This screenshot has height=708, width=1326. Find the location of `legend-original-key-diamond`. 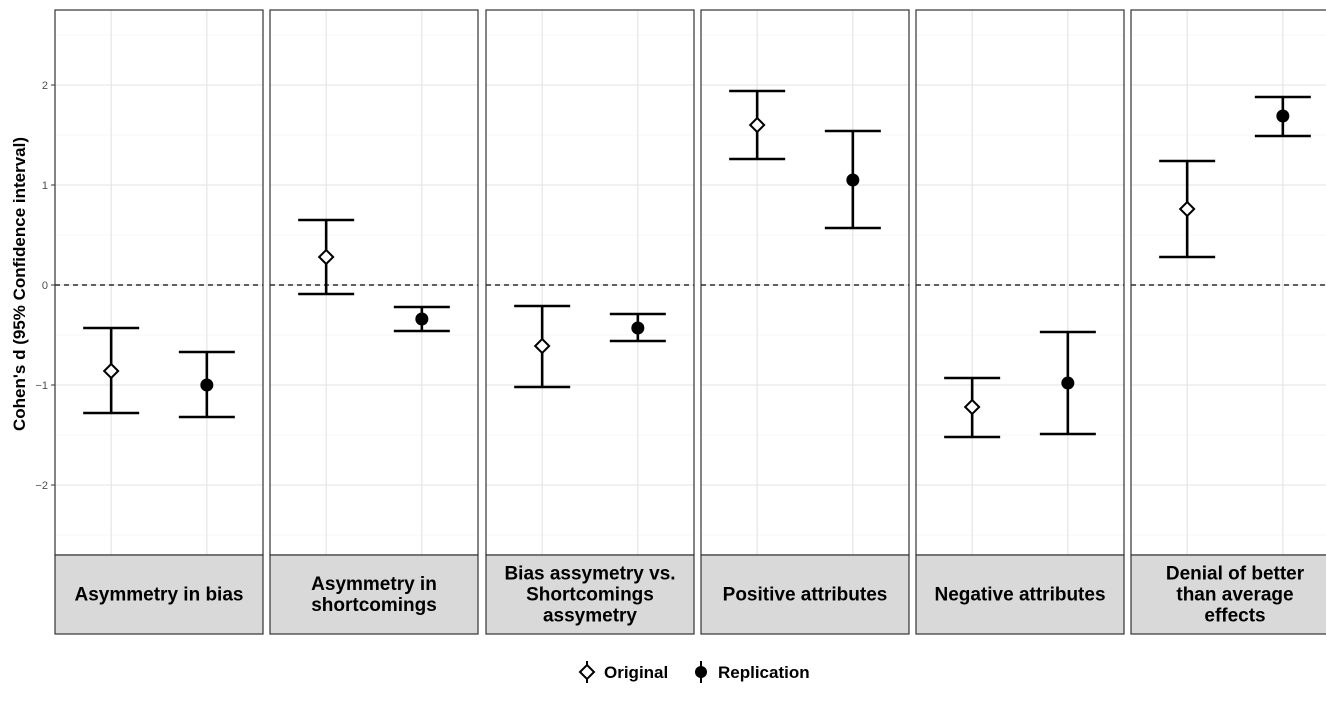

legend-original-key-diamond is located at coordinates (587, 672).